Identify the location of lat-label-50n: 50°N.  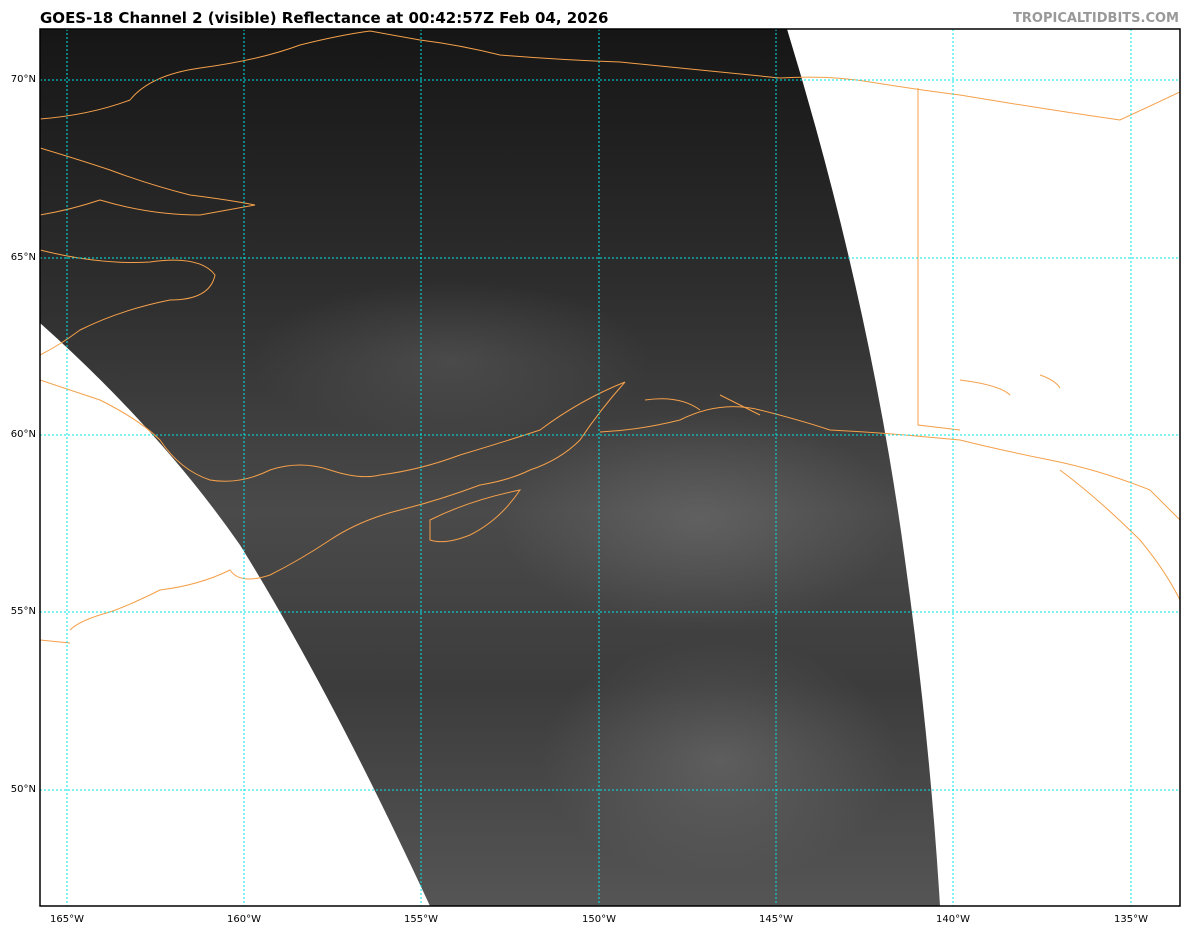
(23, 789).